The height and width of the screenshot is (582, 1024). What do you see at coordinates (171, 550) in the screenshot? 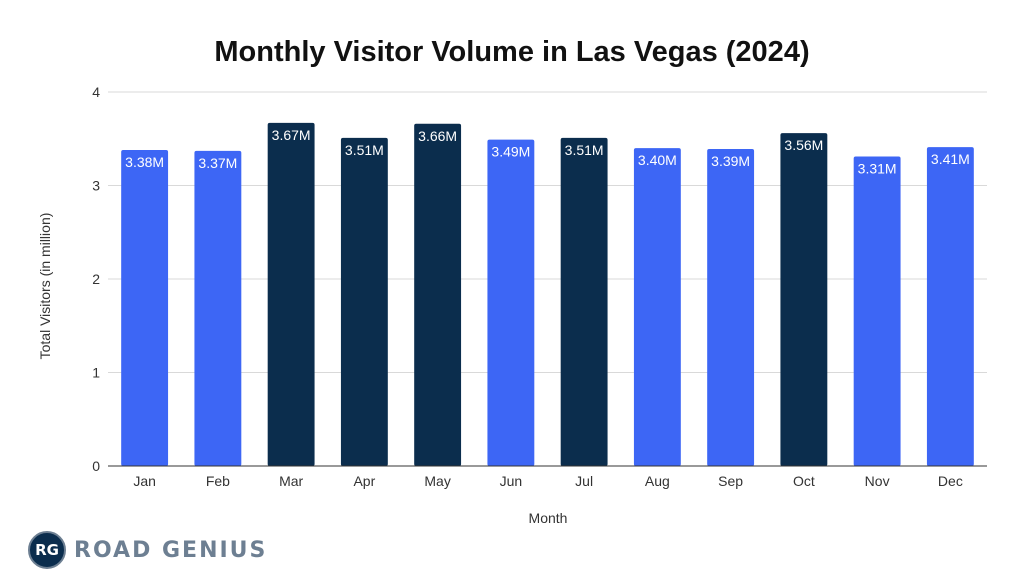
I see `brand-name: ROAD GENIUS` at bounding box center [171, 550].